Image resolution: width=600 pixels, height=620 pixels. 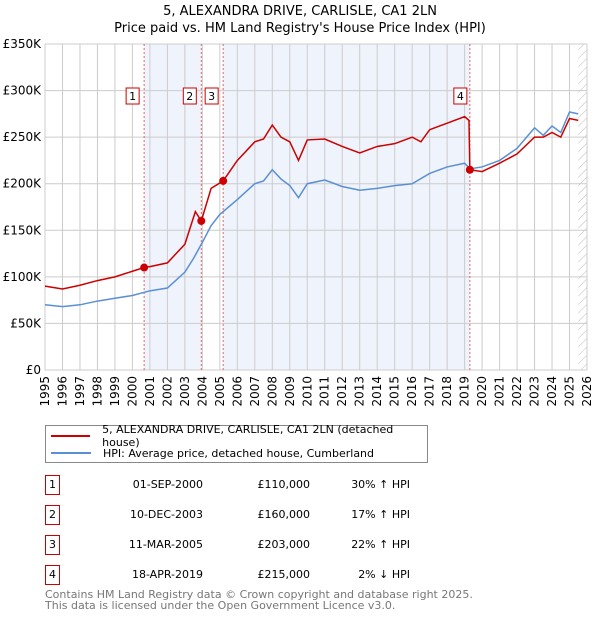 I want to click on x-tick-label: 2026, so click(x=587, y=391).